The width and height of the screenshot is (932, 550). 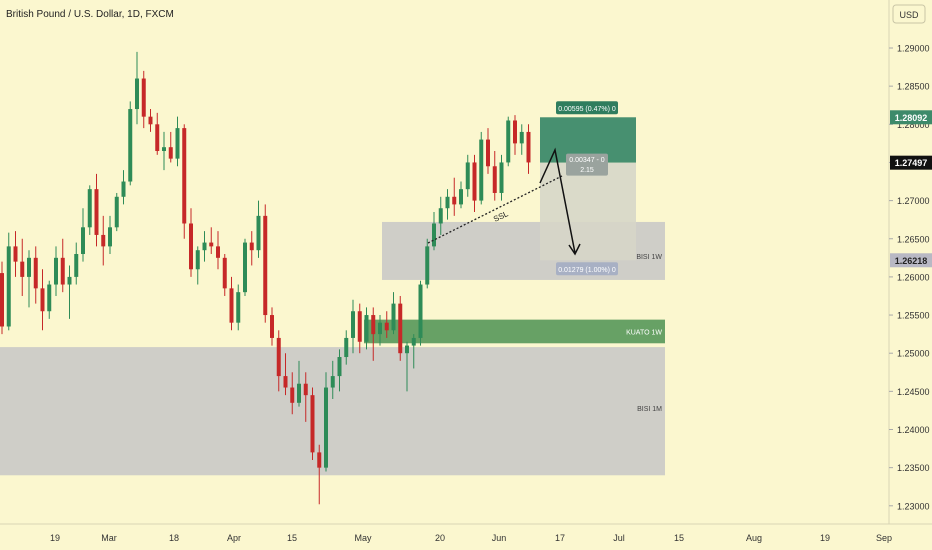 What do you see at coordinates (913, 506) in the screenshot?
I see `y-tick-label: 1.23000` at bounding box center [913, 506].